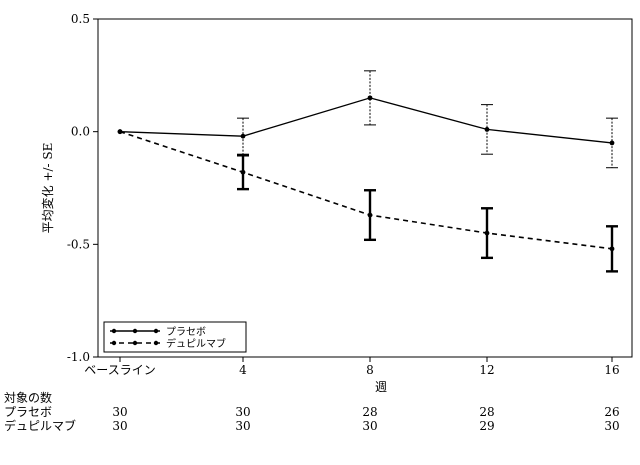 This screenshot has height=465, width=640. I want to click on y-tick-label: 0.0, so click(80, 132).